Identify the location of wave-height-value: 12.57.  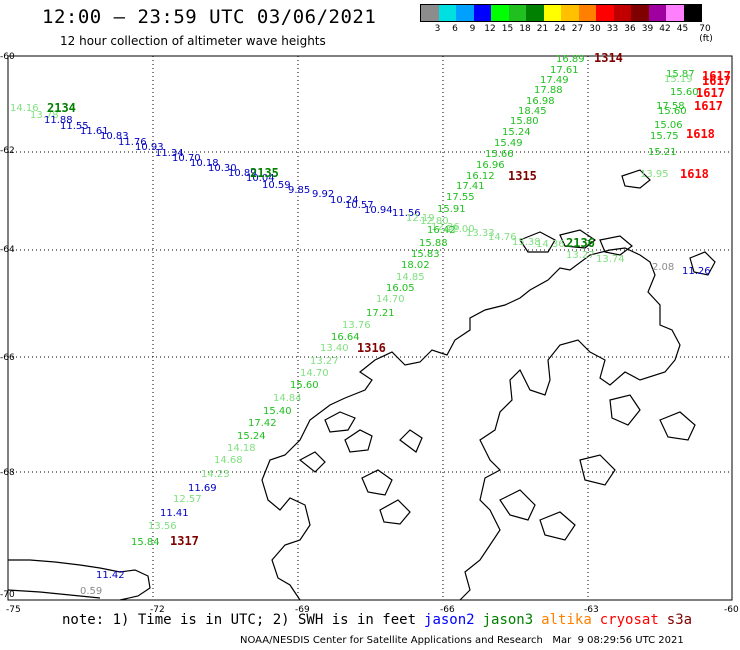
(187, 499).